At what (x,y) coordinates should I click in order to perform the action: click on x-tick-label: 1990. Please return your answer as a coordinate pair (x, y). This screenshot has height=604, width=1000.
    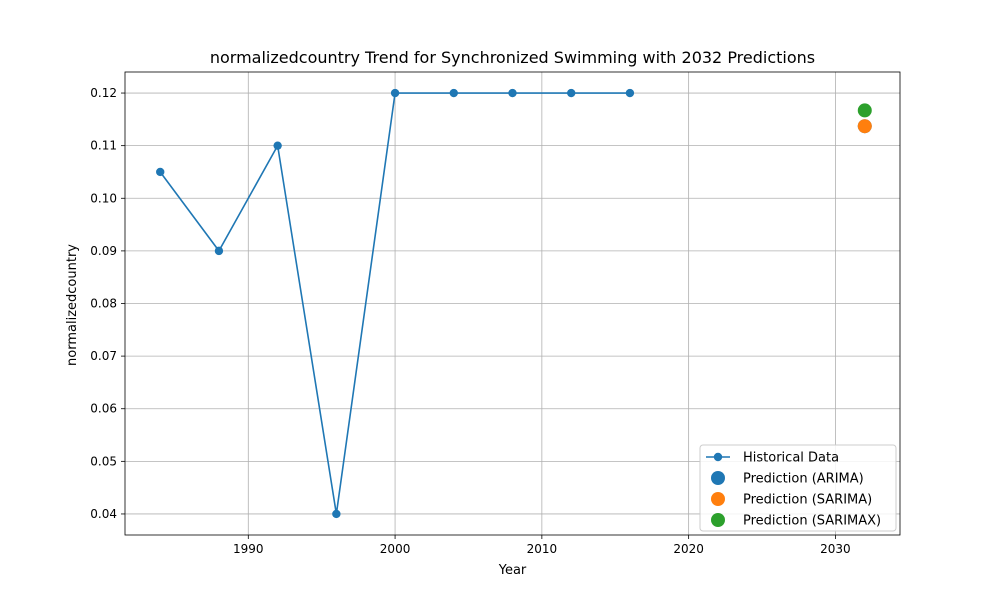
    Looking at the image, I should click on (248, 549).